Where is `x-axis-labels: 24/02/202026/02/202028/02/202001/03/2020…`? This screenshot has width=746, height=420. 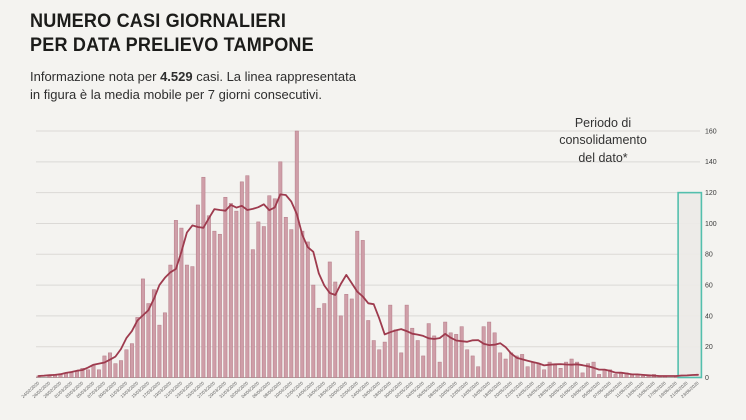
x-axis-labels: 24/02/202026/02/202028/02/202001/03/2020… is located at coordinates (360, 389).